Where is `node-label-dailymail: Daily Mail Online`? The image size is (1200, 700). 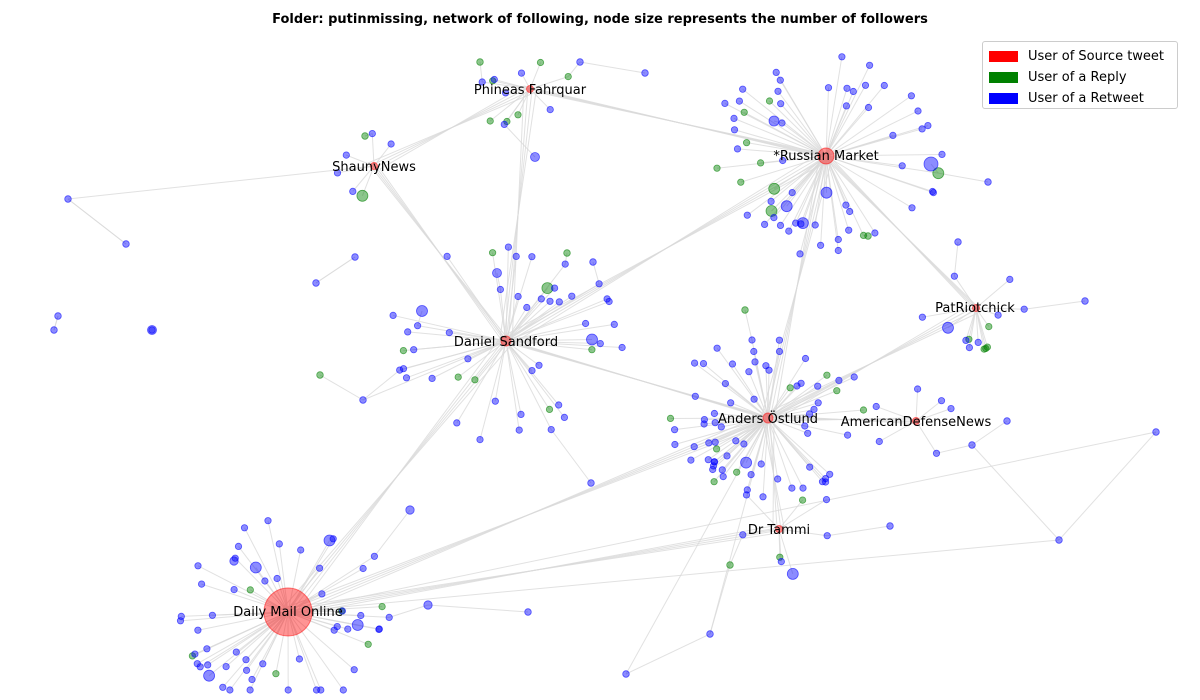
node-label-dailymail: Daily Mail Online is located at coordinates (288, 612).